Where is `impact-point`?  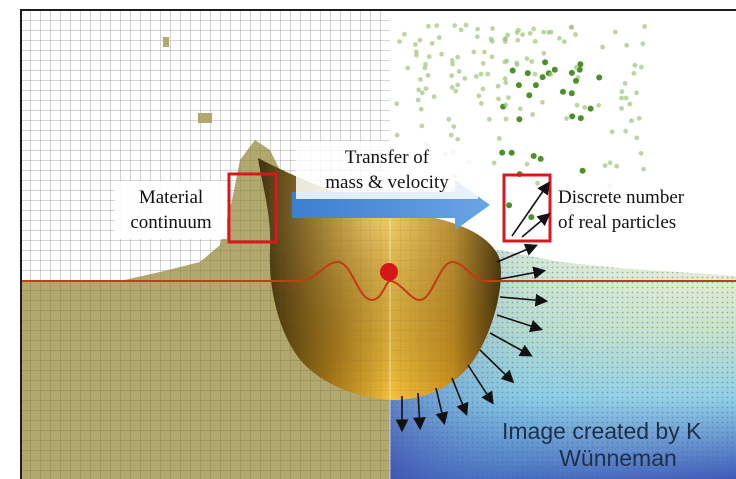 impact-point is located at coordinates (389, 272).